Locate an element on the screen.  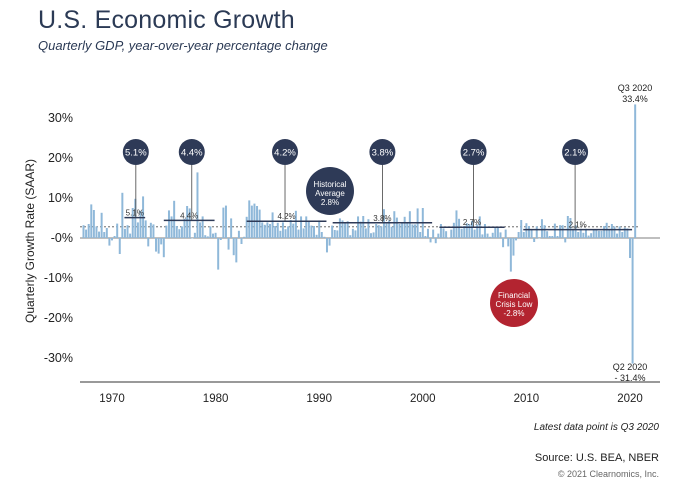
y-tick-label: 20% is located at coordinates (60, 158).